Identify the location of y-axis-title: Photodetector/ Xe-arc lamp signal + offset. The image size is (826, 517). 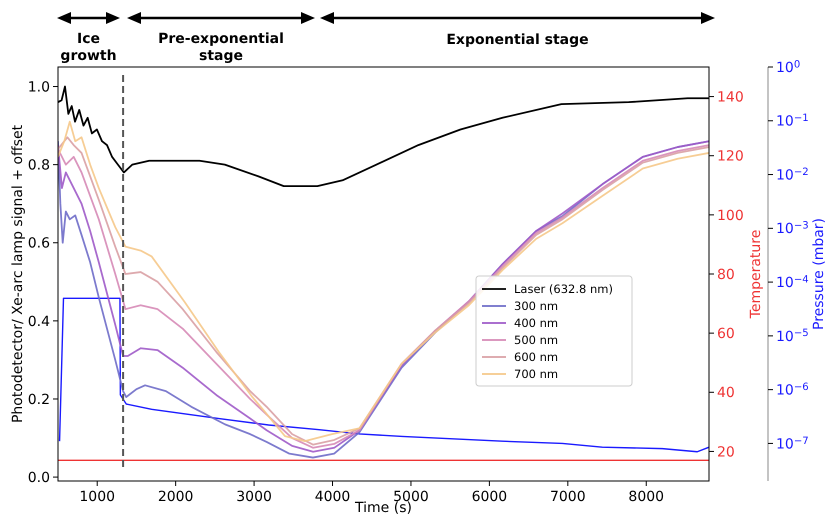
(18, 274).